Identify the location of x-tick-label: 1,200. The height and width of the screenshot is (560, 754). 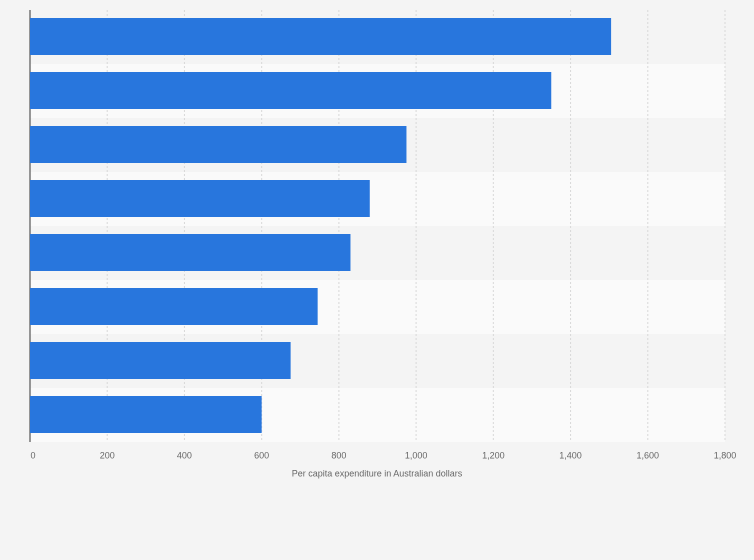
(493, 455).